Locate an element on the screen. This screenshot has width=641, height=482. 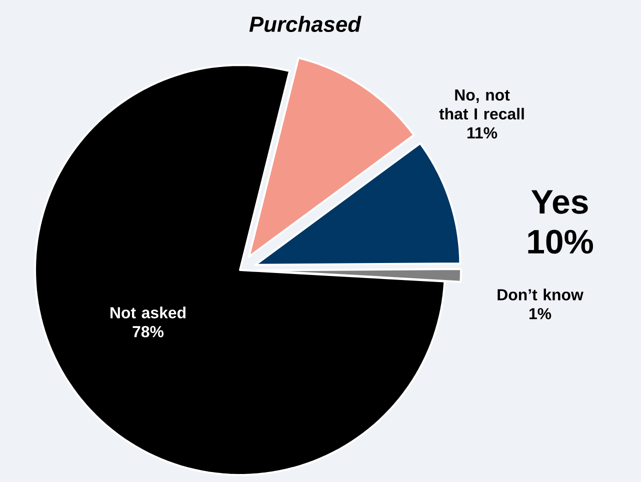
slice-label: Yes is located at coordinates (559, 202).